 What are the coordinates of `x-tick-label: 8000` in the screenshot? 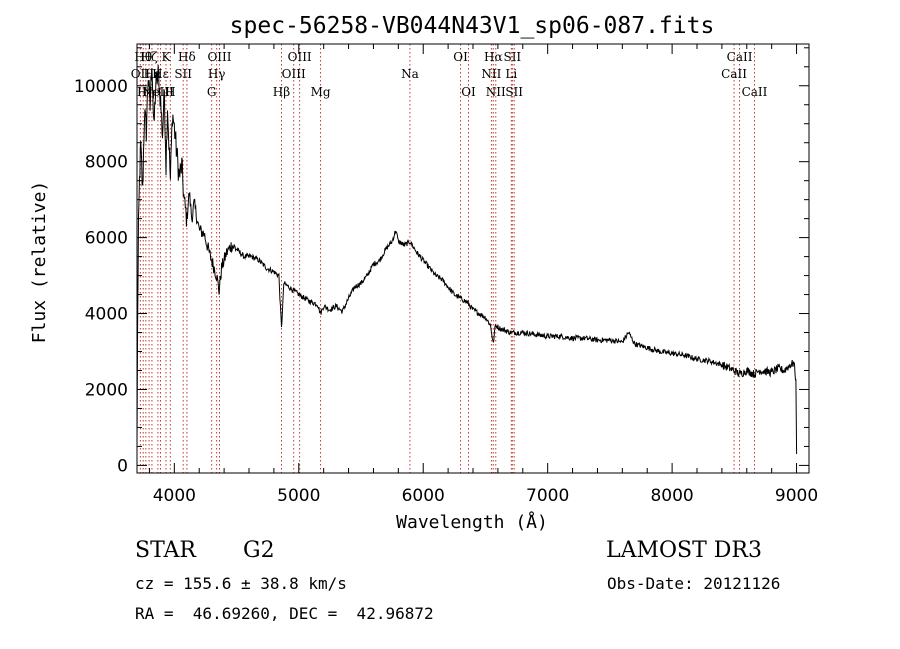 It's located at (671, 496).